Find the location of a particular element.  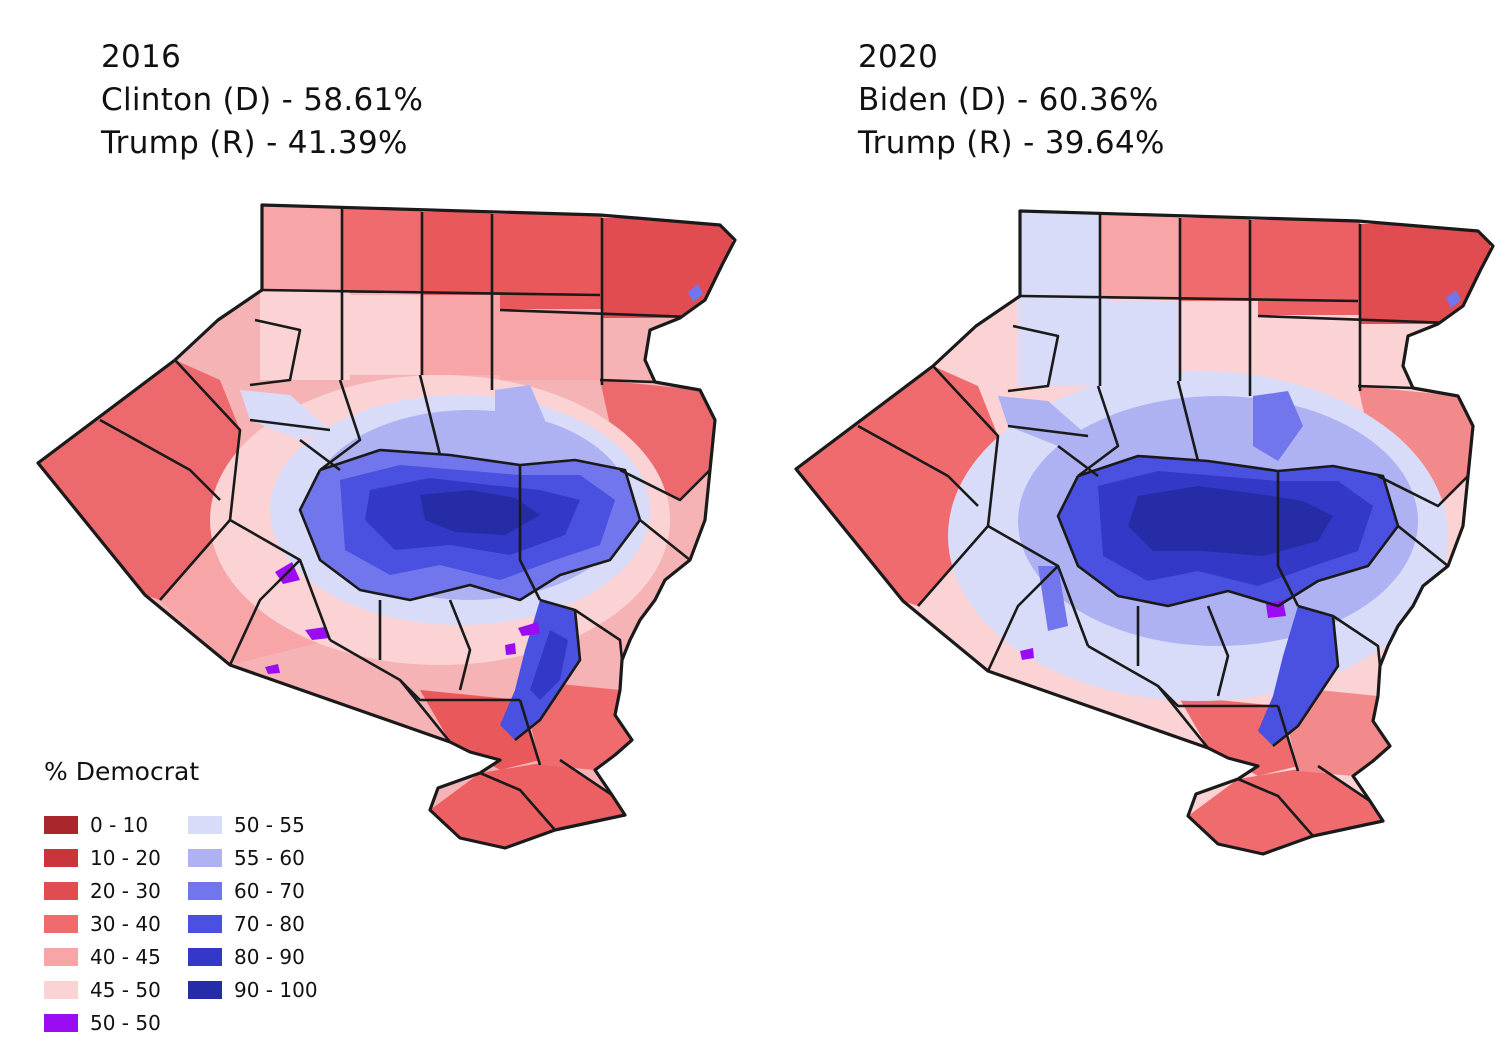

legend-item: 40 - 45 is located at coordinates (102, 956).